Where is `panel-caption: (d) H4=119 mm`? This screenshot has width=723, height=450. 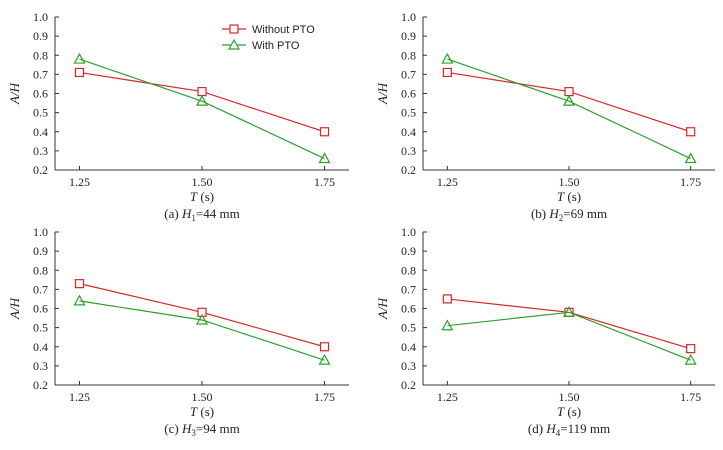
panel-caption: (d) H4=119 mm is located at coordinates (569, 429).